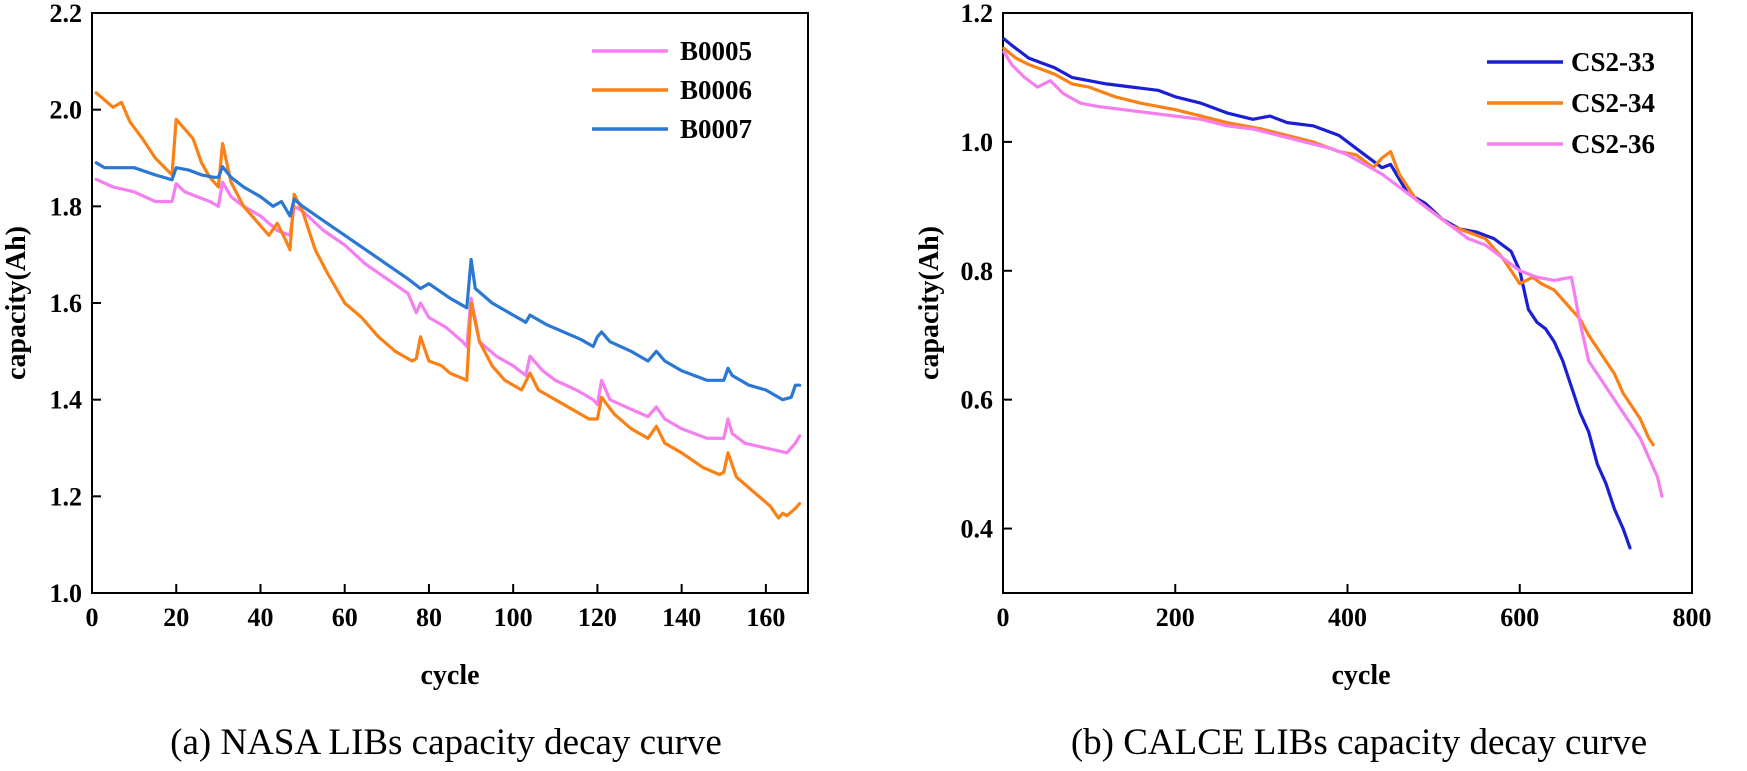 The image size is (1747, 771). I want to click on legend-calce: CS2-33 CS2-34 CS2-36, so click(1571, 103).